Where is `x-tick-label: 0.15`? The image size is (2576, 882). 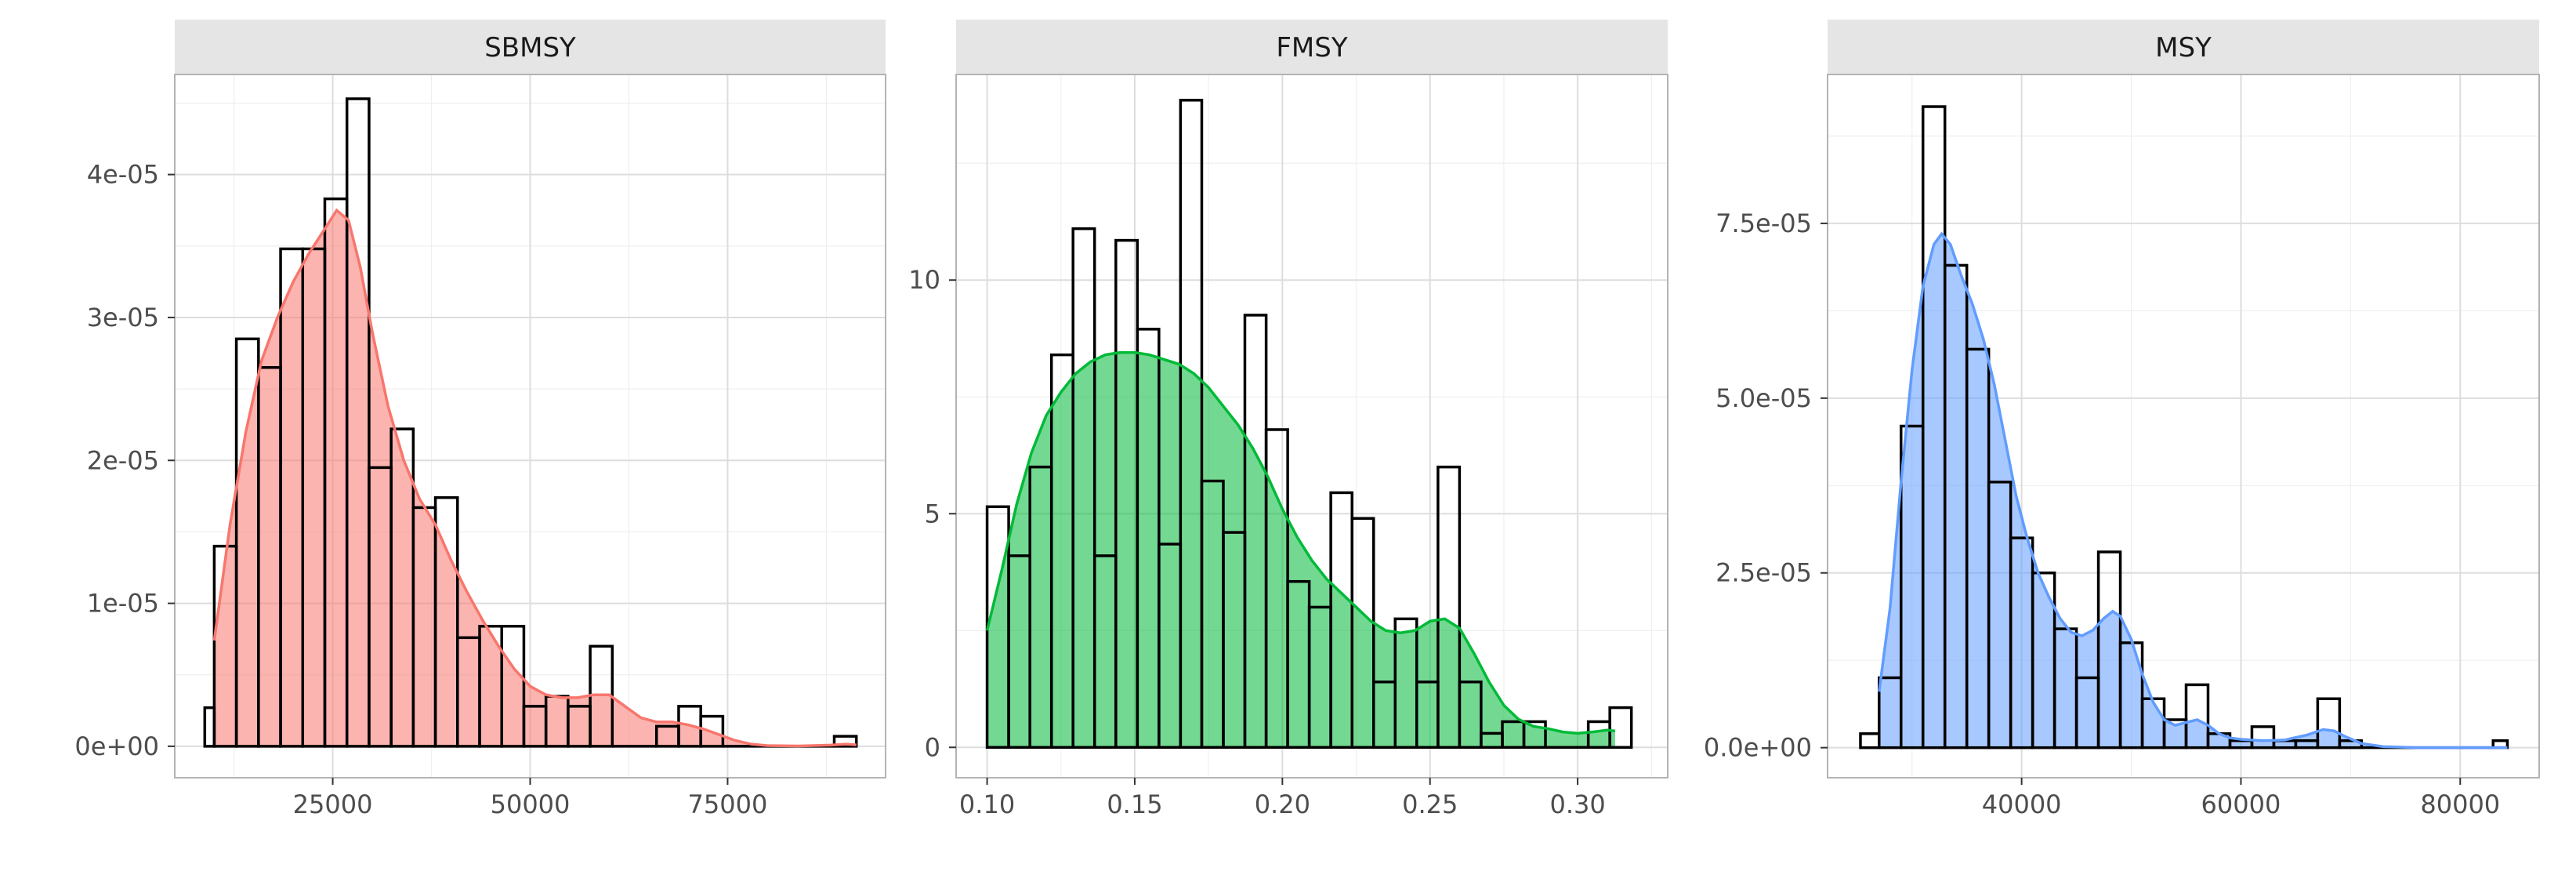
x-tick-label: 0.15 is located at coordinates (1134, 804).